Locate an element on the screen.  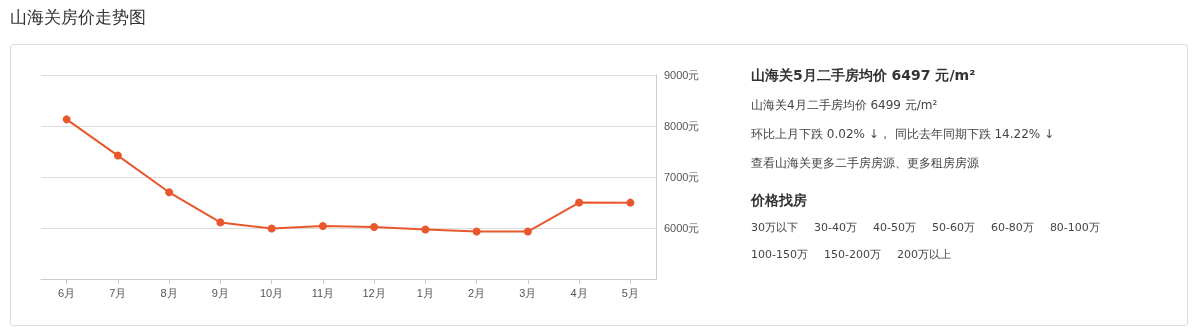
text: 山海关5月二手房均价 6497 元/m² is located at coordinates (864, 76).